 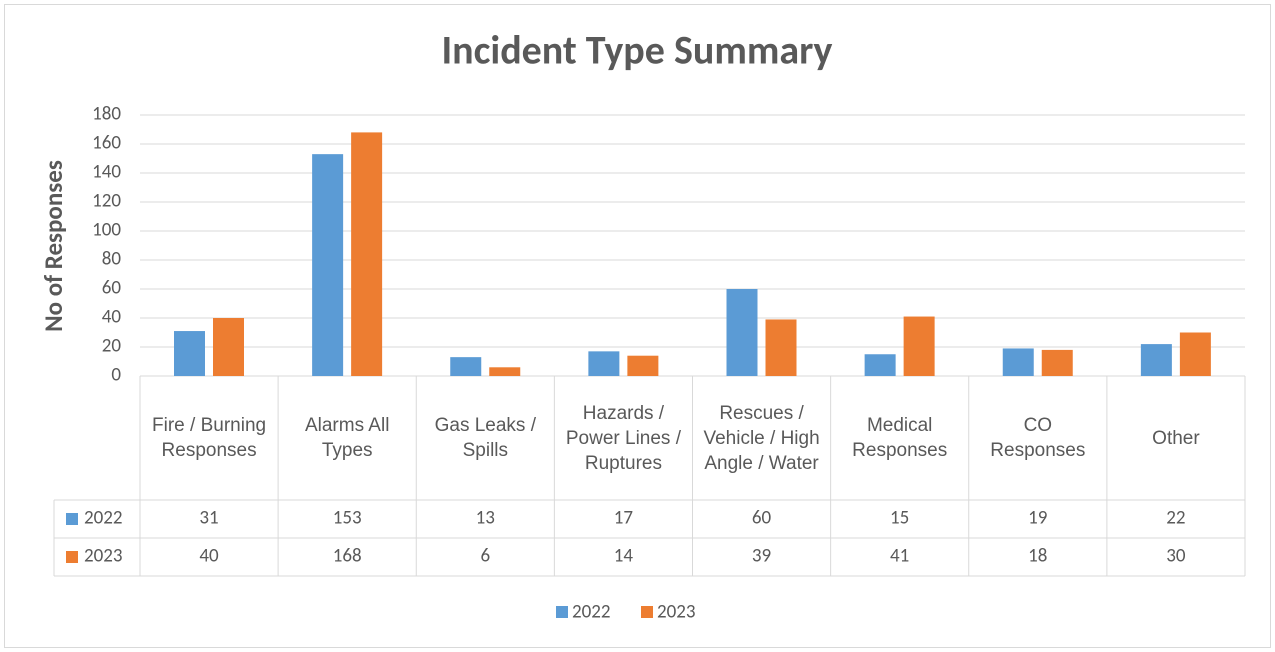 I want to click on y-tick-label: 20, so click(x=112, y=346).